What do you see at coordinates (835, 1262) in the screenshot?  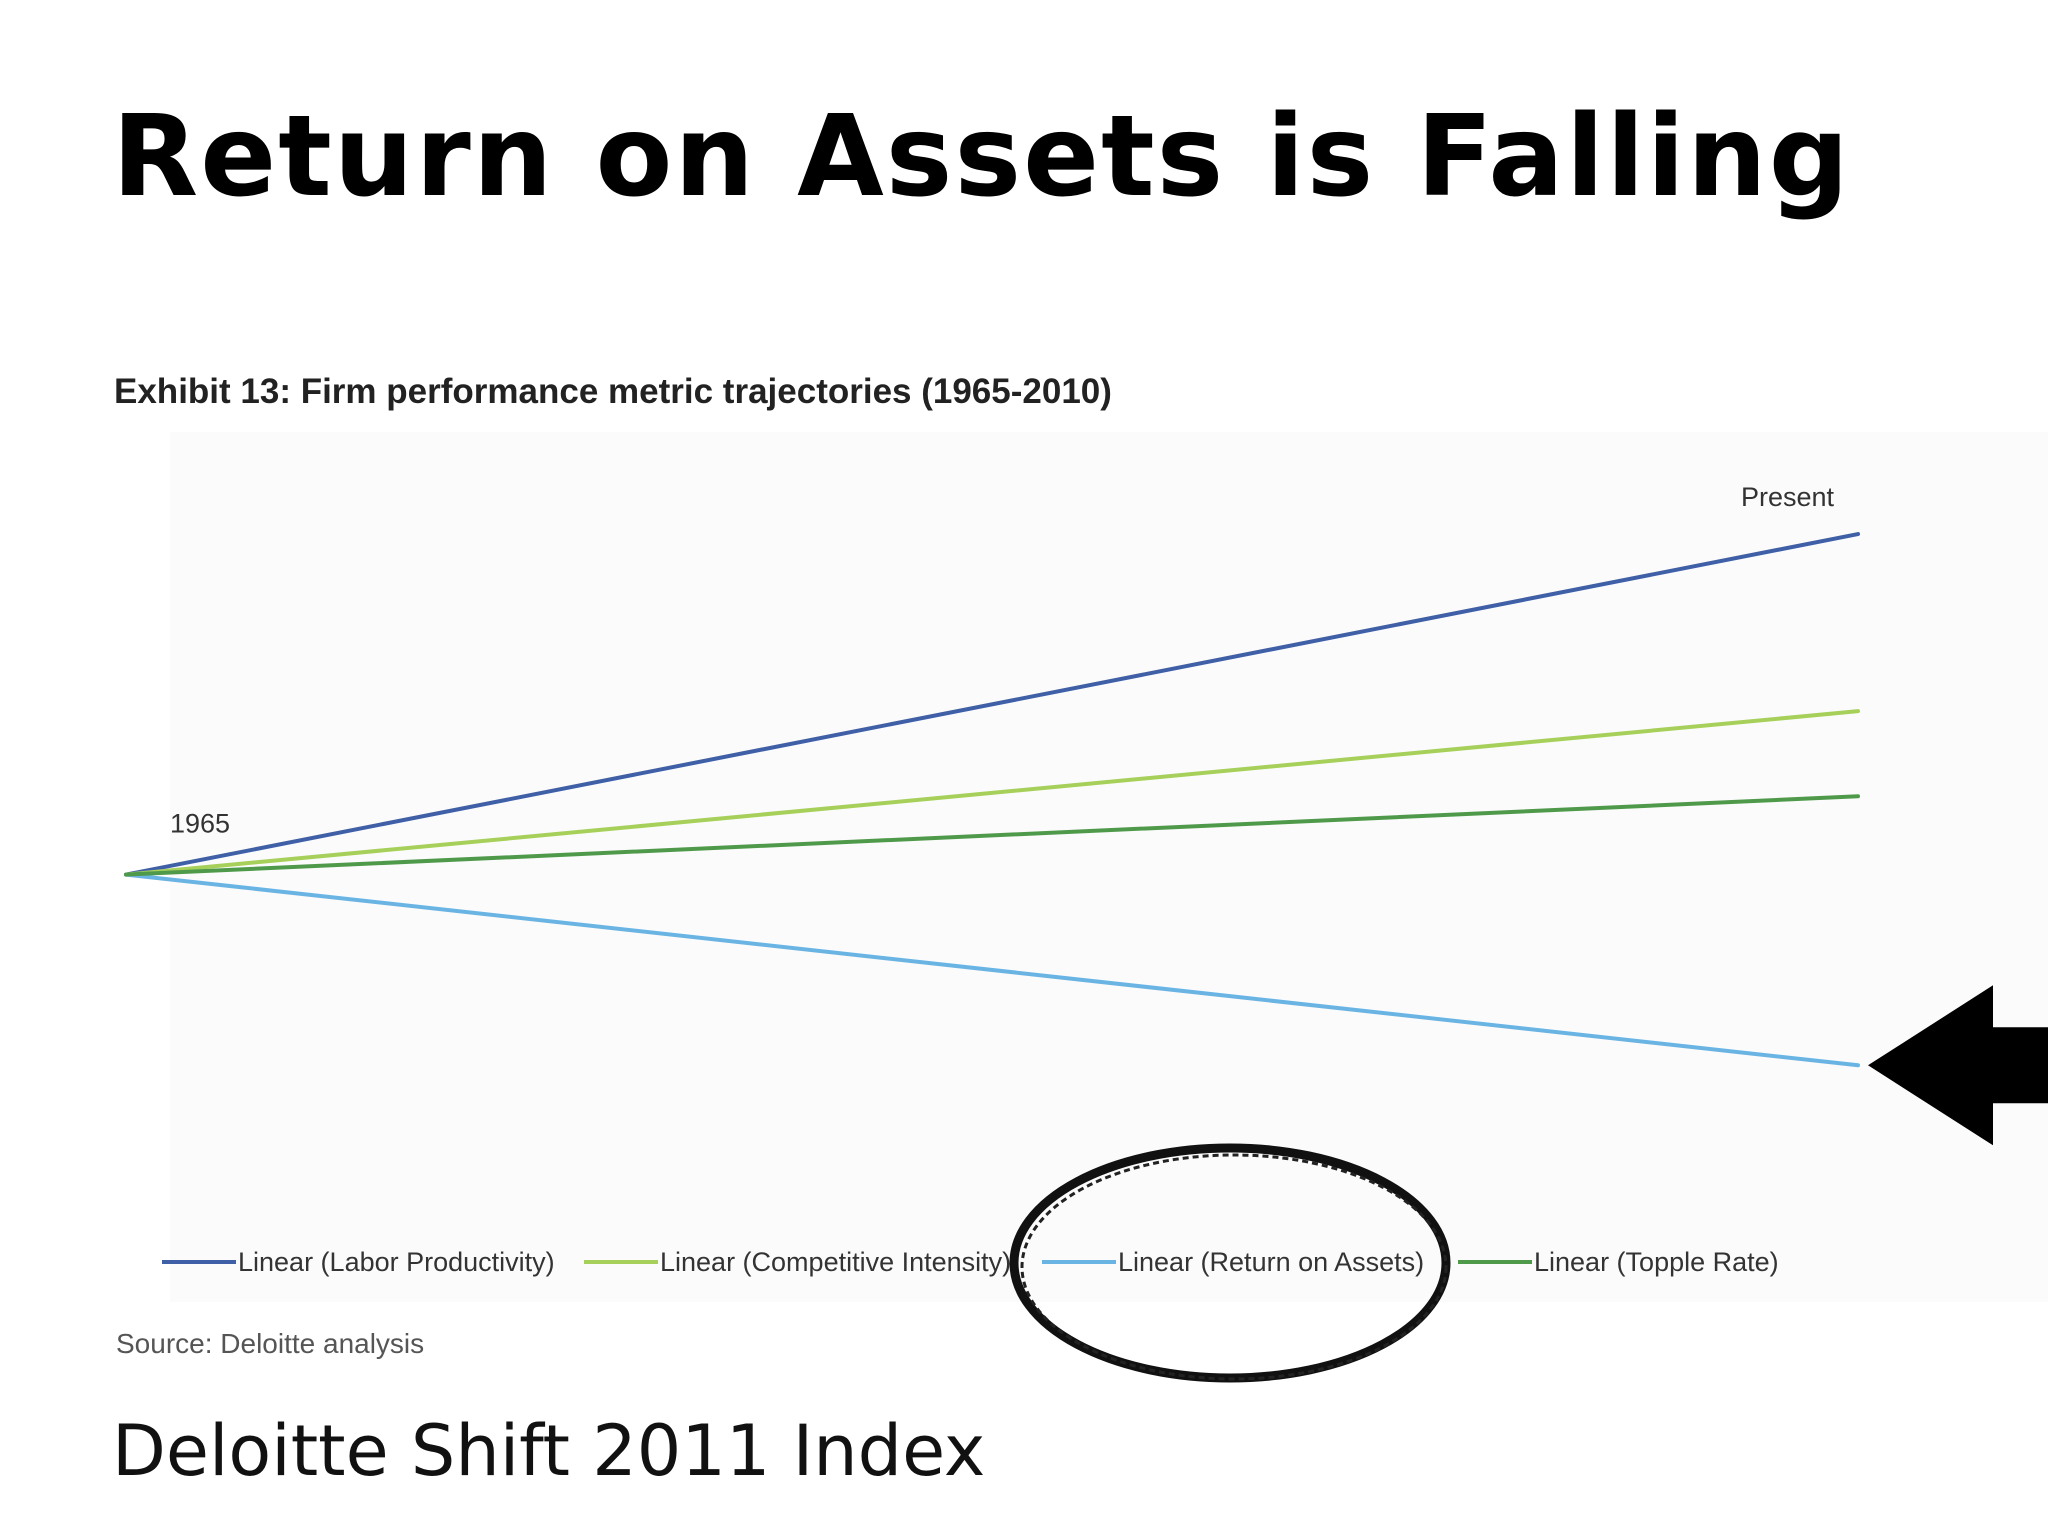 I see `legend-label-linear-competitive-intensity: Linear (Competitive Intensity)` at bounding box center [835, 1262].